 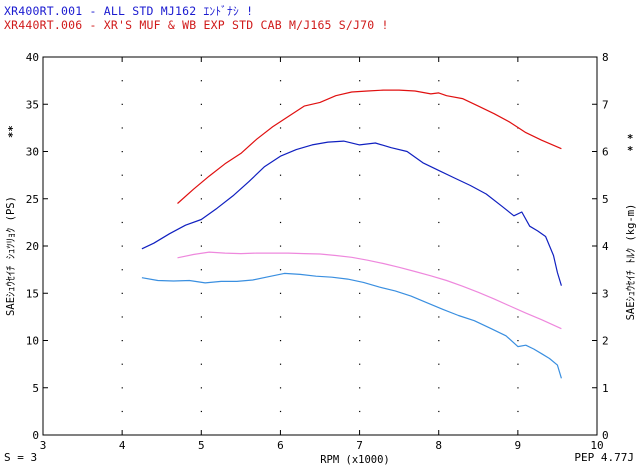 What do you see at coordinates (122, 445) in the screenshot?
I see `x-tick-label: 4` at bounding box center [122, 445].